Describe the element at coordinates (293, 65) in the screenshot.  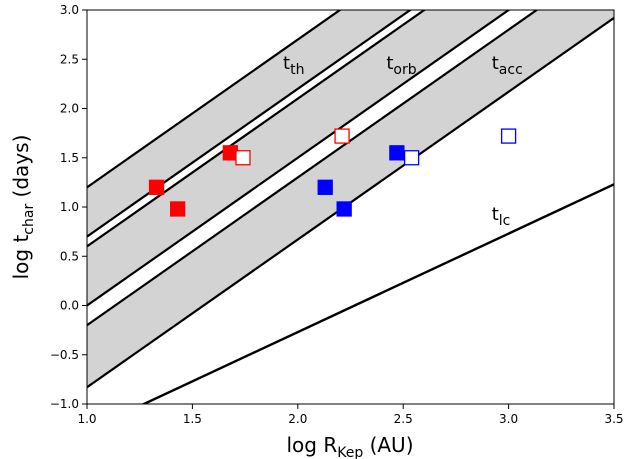
I see `label-t_th: tth` at that location.